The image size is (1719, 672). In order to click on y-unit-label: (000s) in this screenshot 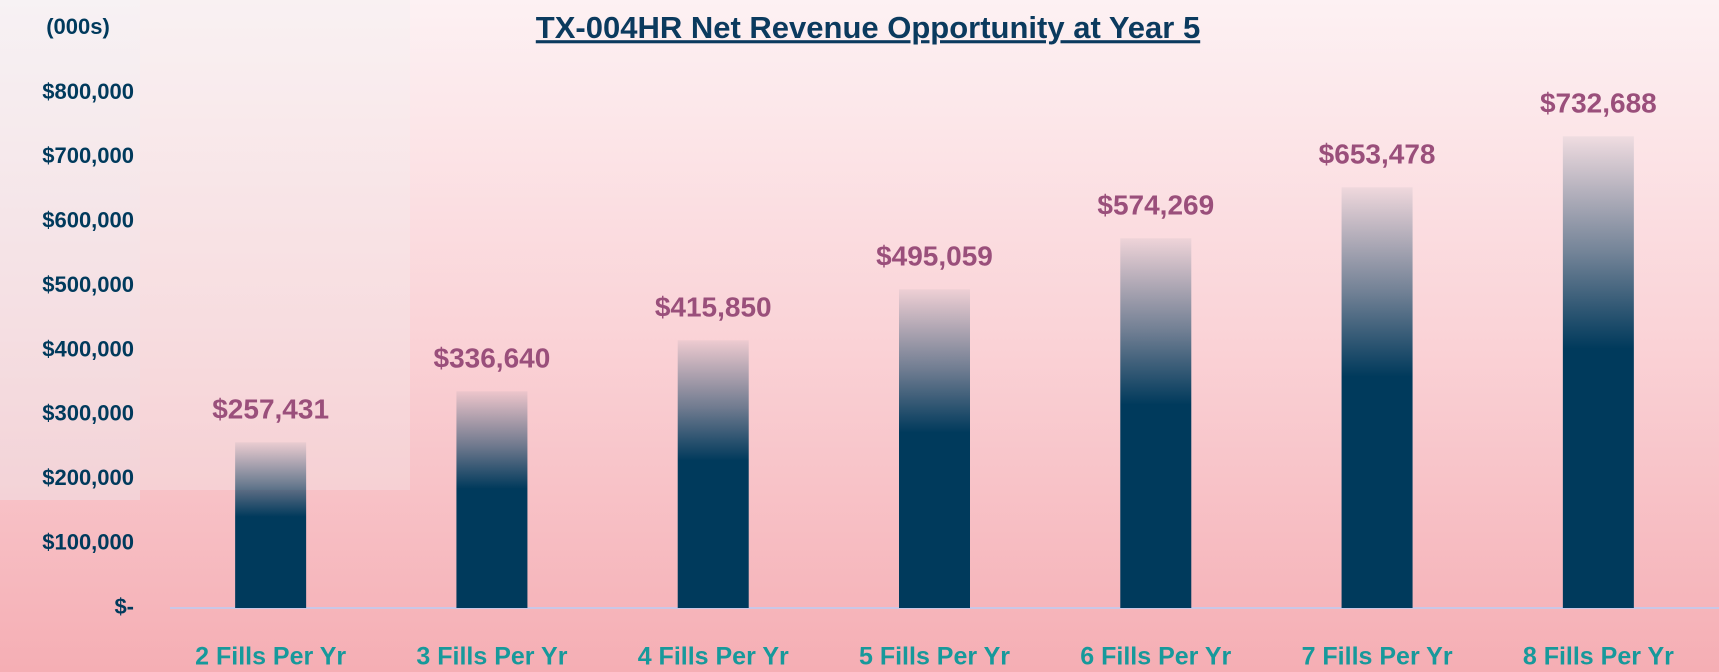, I will do `click(78, 26)`.